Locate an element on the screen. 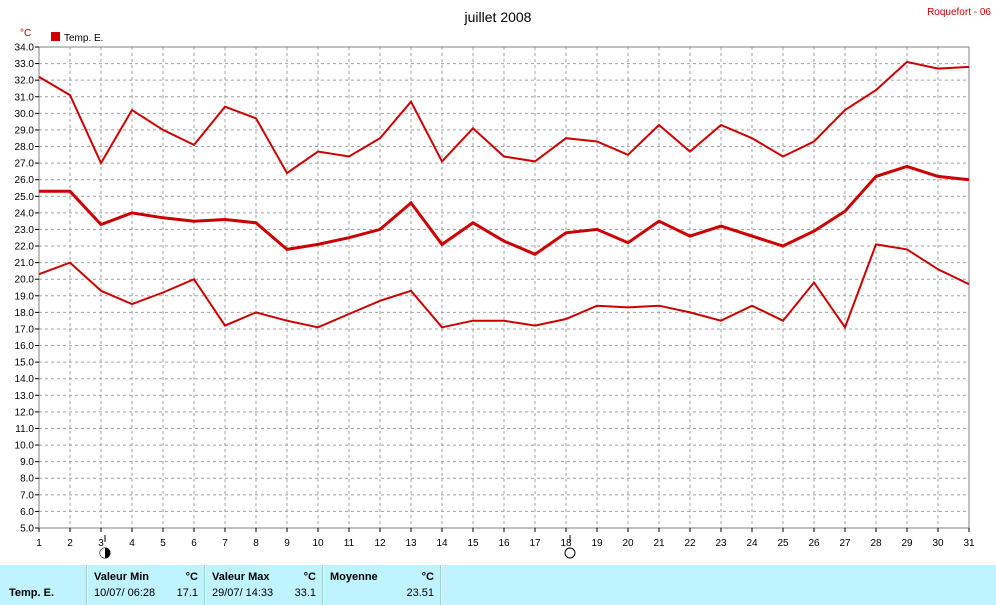  x-tick-label: 3 is located at coordinates (101, 543).